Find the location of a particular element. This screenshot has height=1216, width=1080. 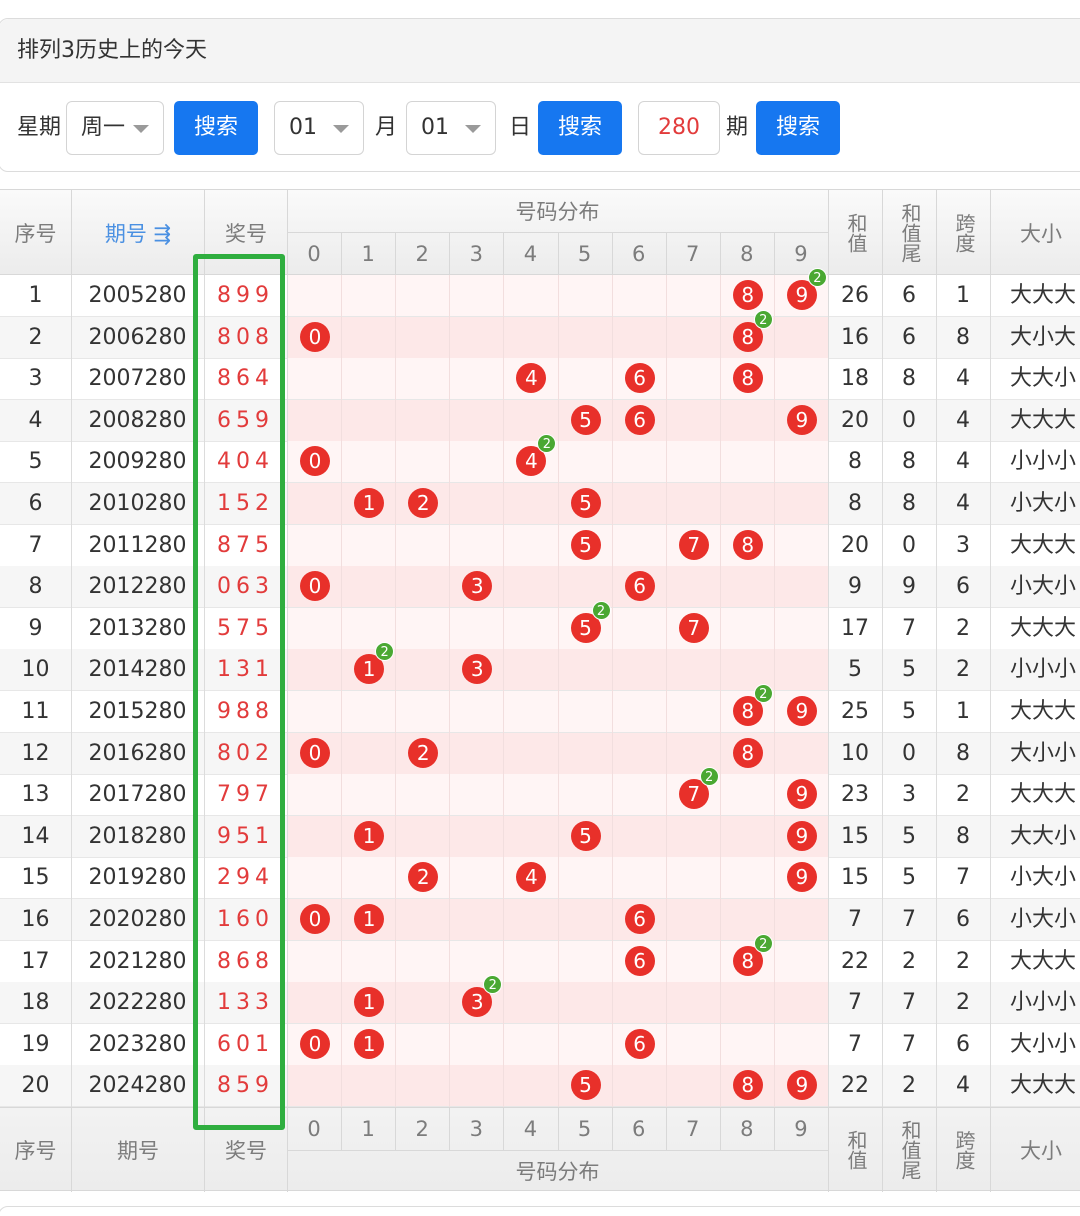

cell-size: 小大小 is located at coordinates (1043, 587).